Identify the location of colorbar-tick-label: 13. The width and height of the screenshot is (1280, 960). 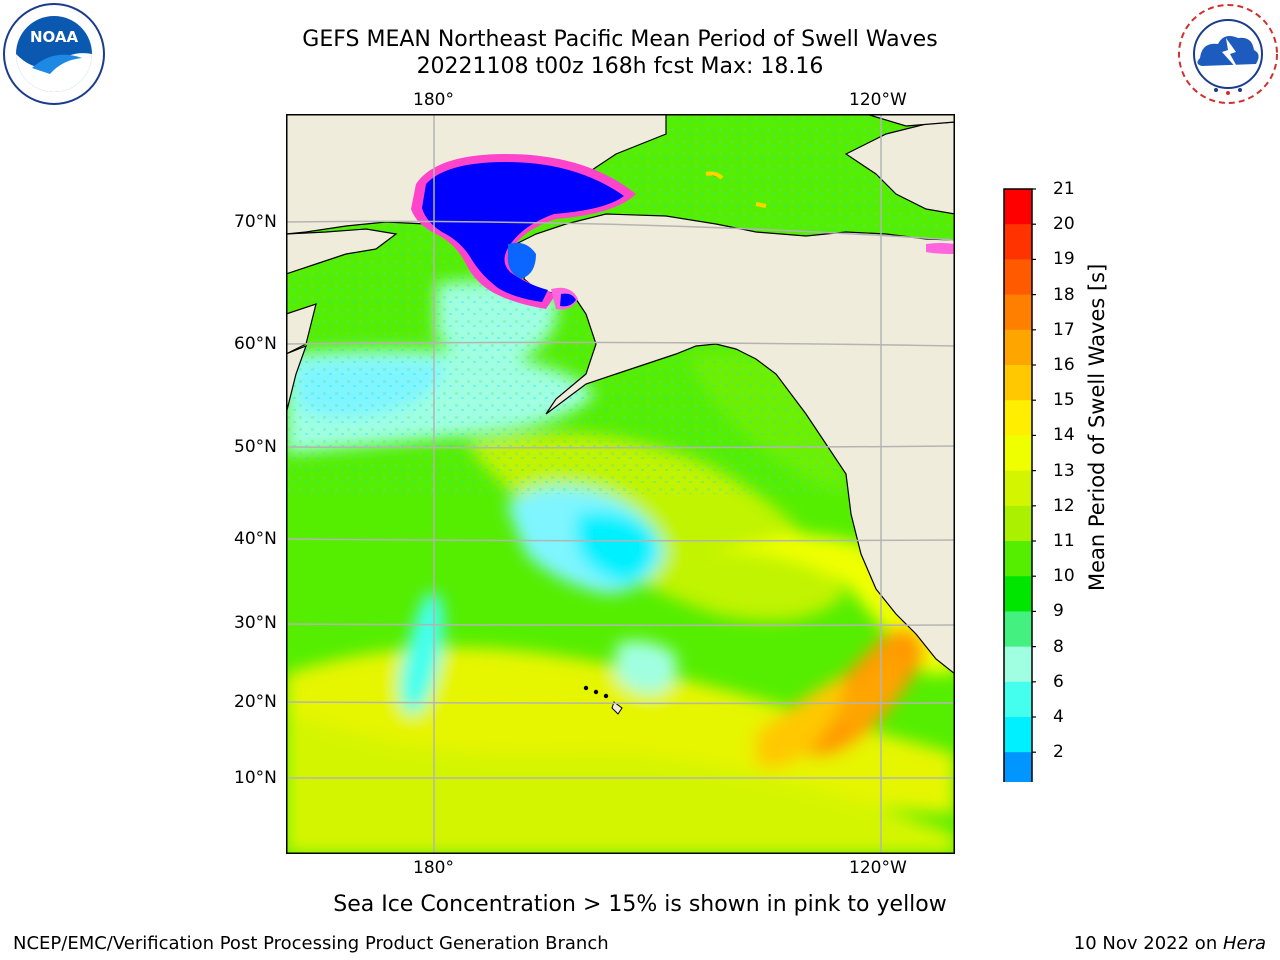
(1064, 470).